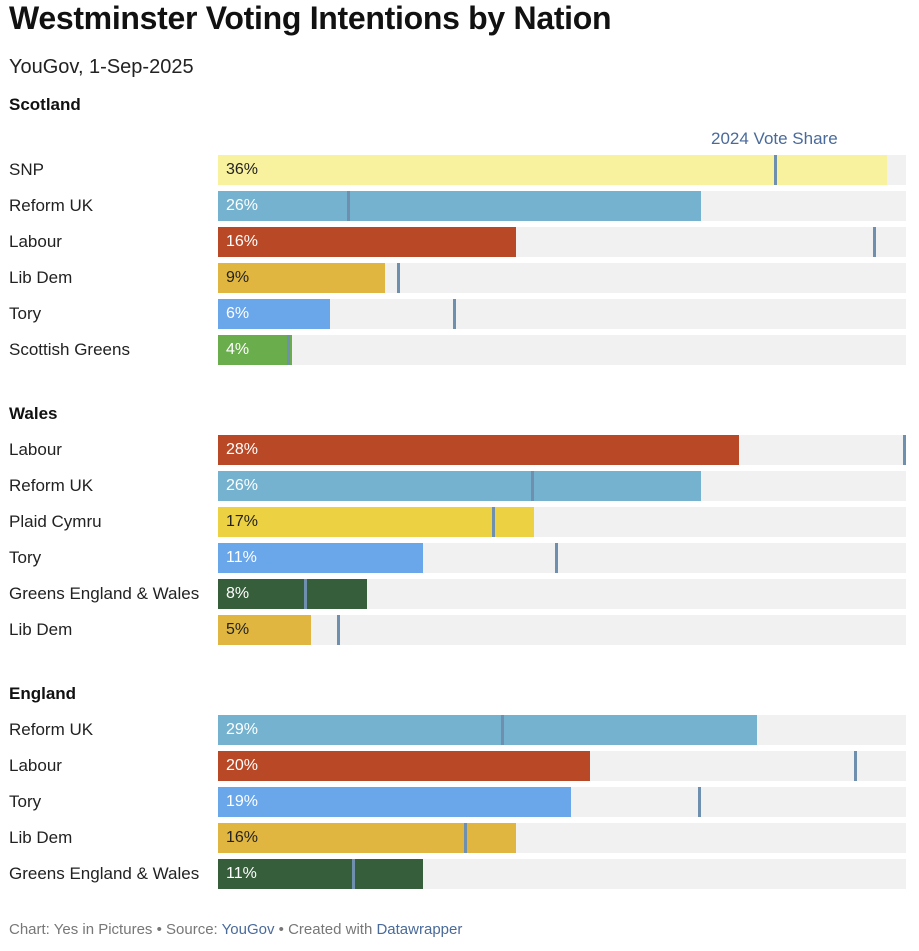  I want to click on bar-track-england-labour: 20%, so click(562, 766).